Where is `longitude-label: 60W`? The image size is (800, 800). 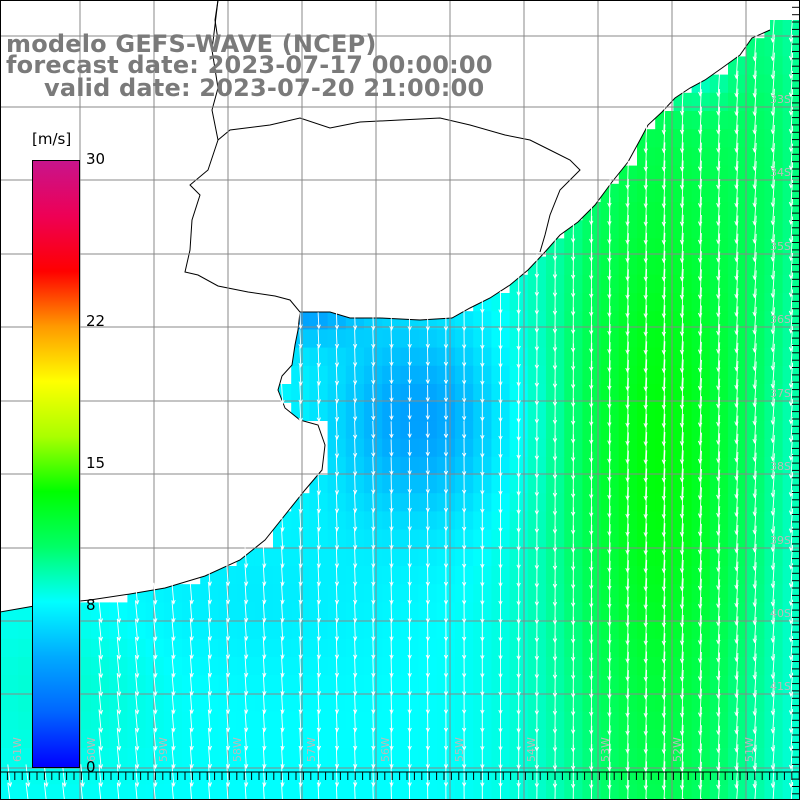
longitude-label: 60W is located at coordinates (91, 749).